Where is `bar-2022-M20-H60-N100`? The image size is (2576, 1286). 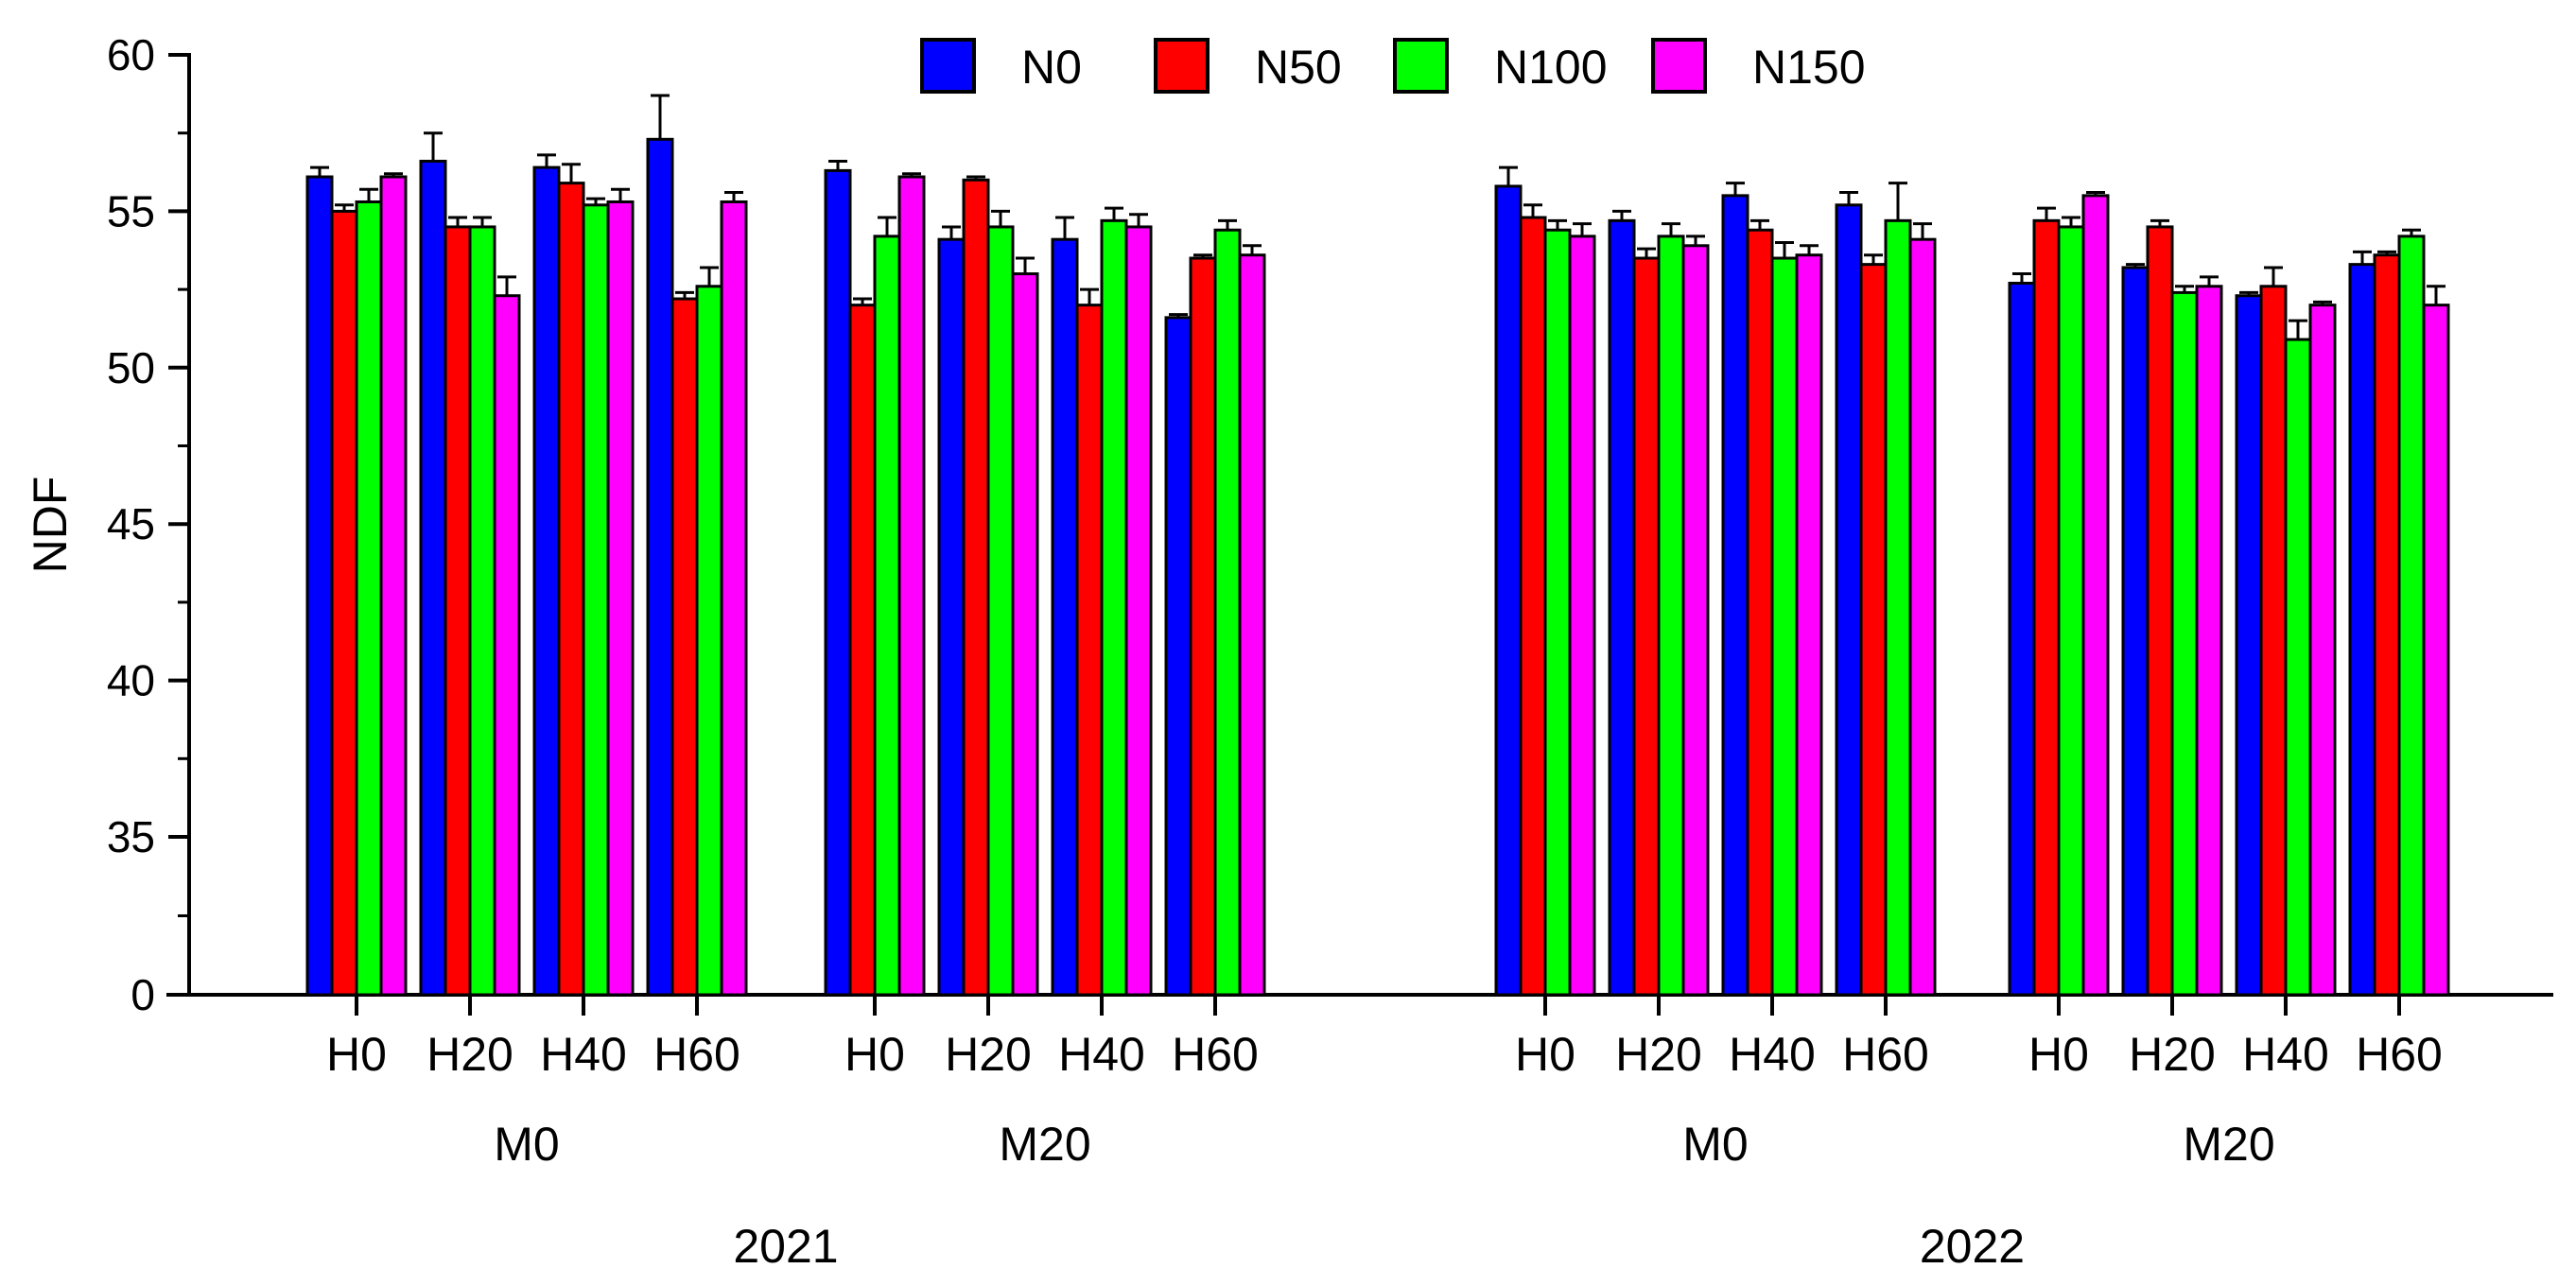
bar-2022-M20-H60-N100 is located at coordinates (2411, 616).